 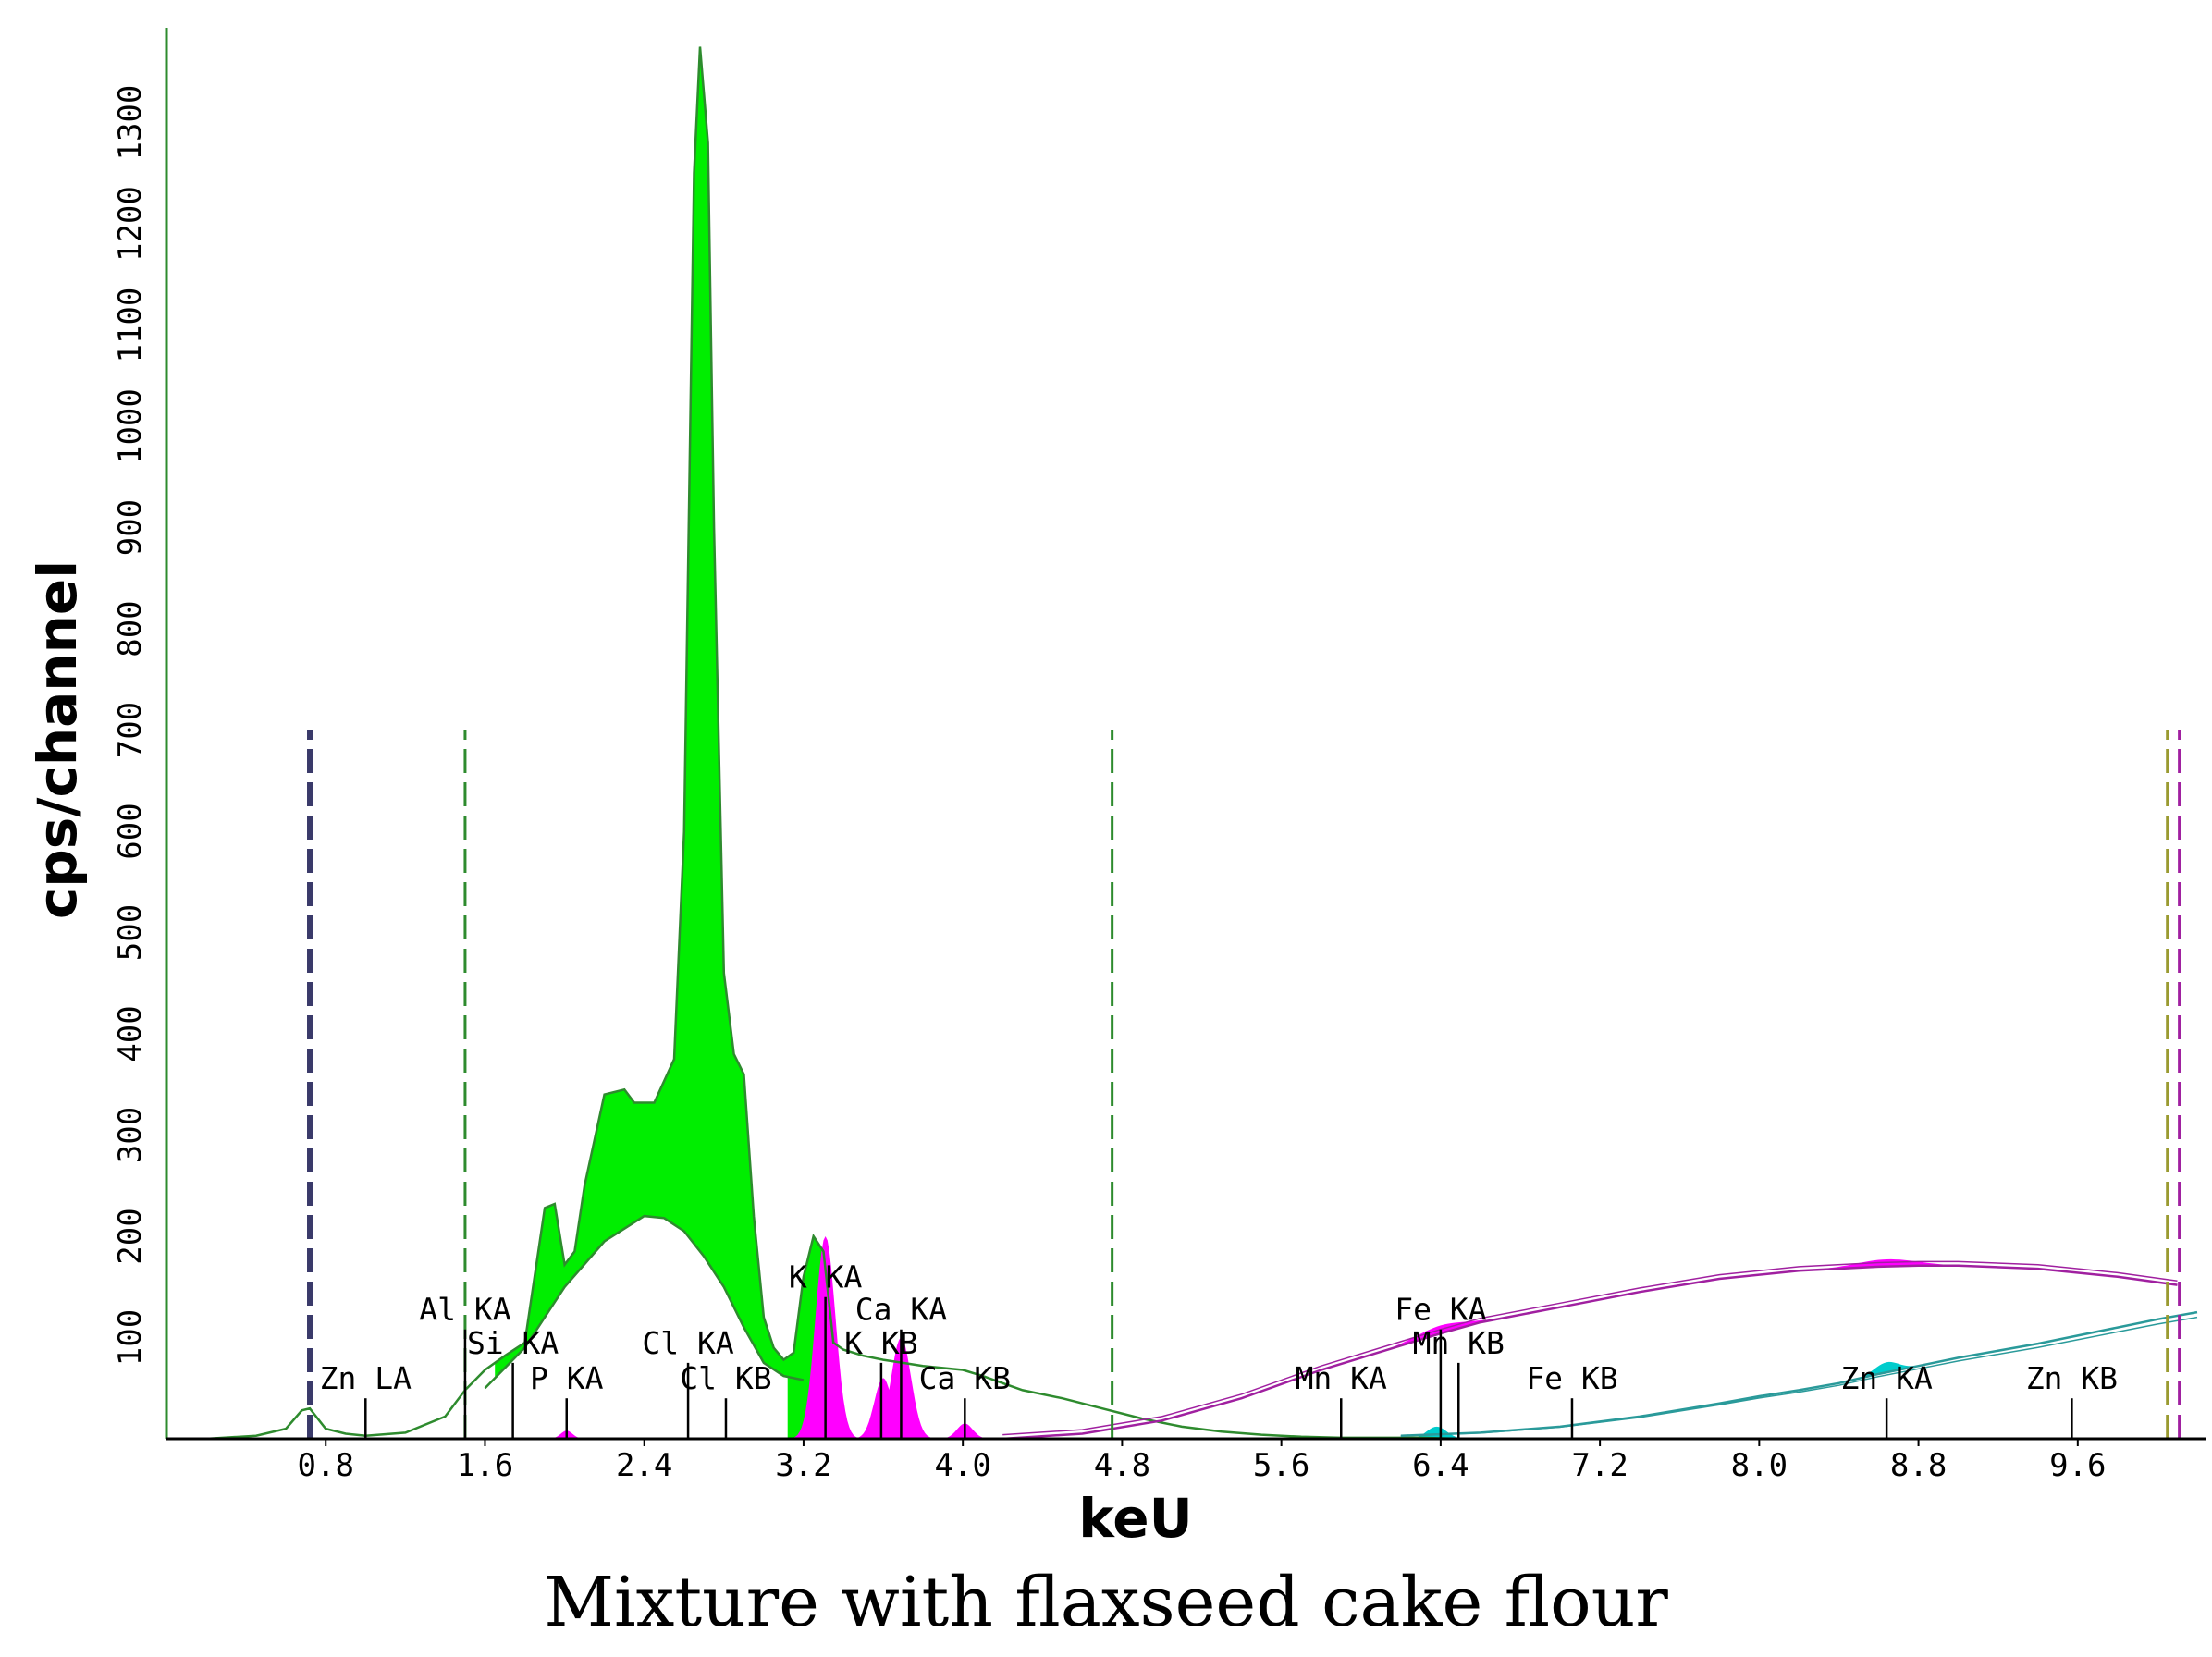 I want to click on peak-label: K KA, so click(x=826, y=1277).